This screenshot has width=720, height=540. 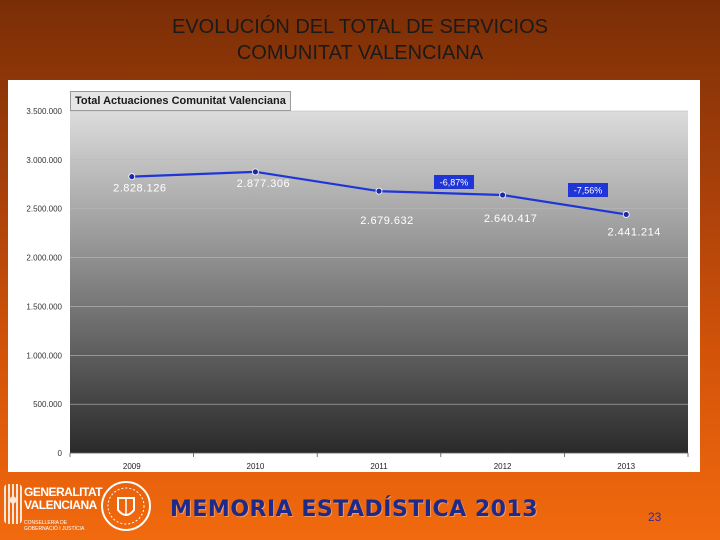 I want to click on data-label: 2.679.632, so click(x=386, y=221).